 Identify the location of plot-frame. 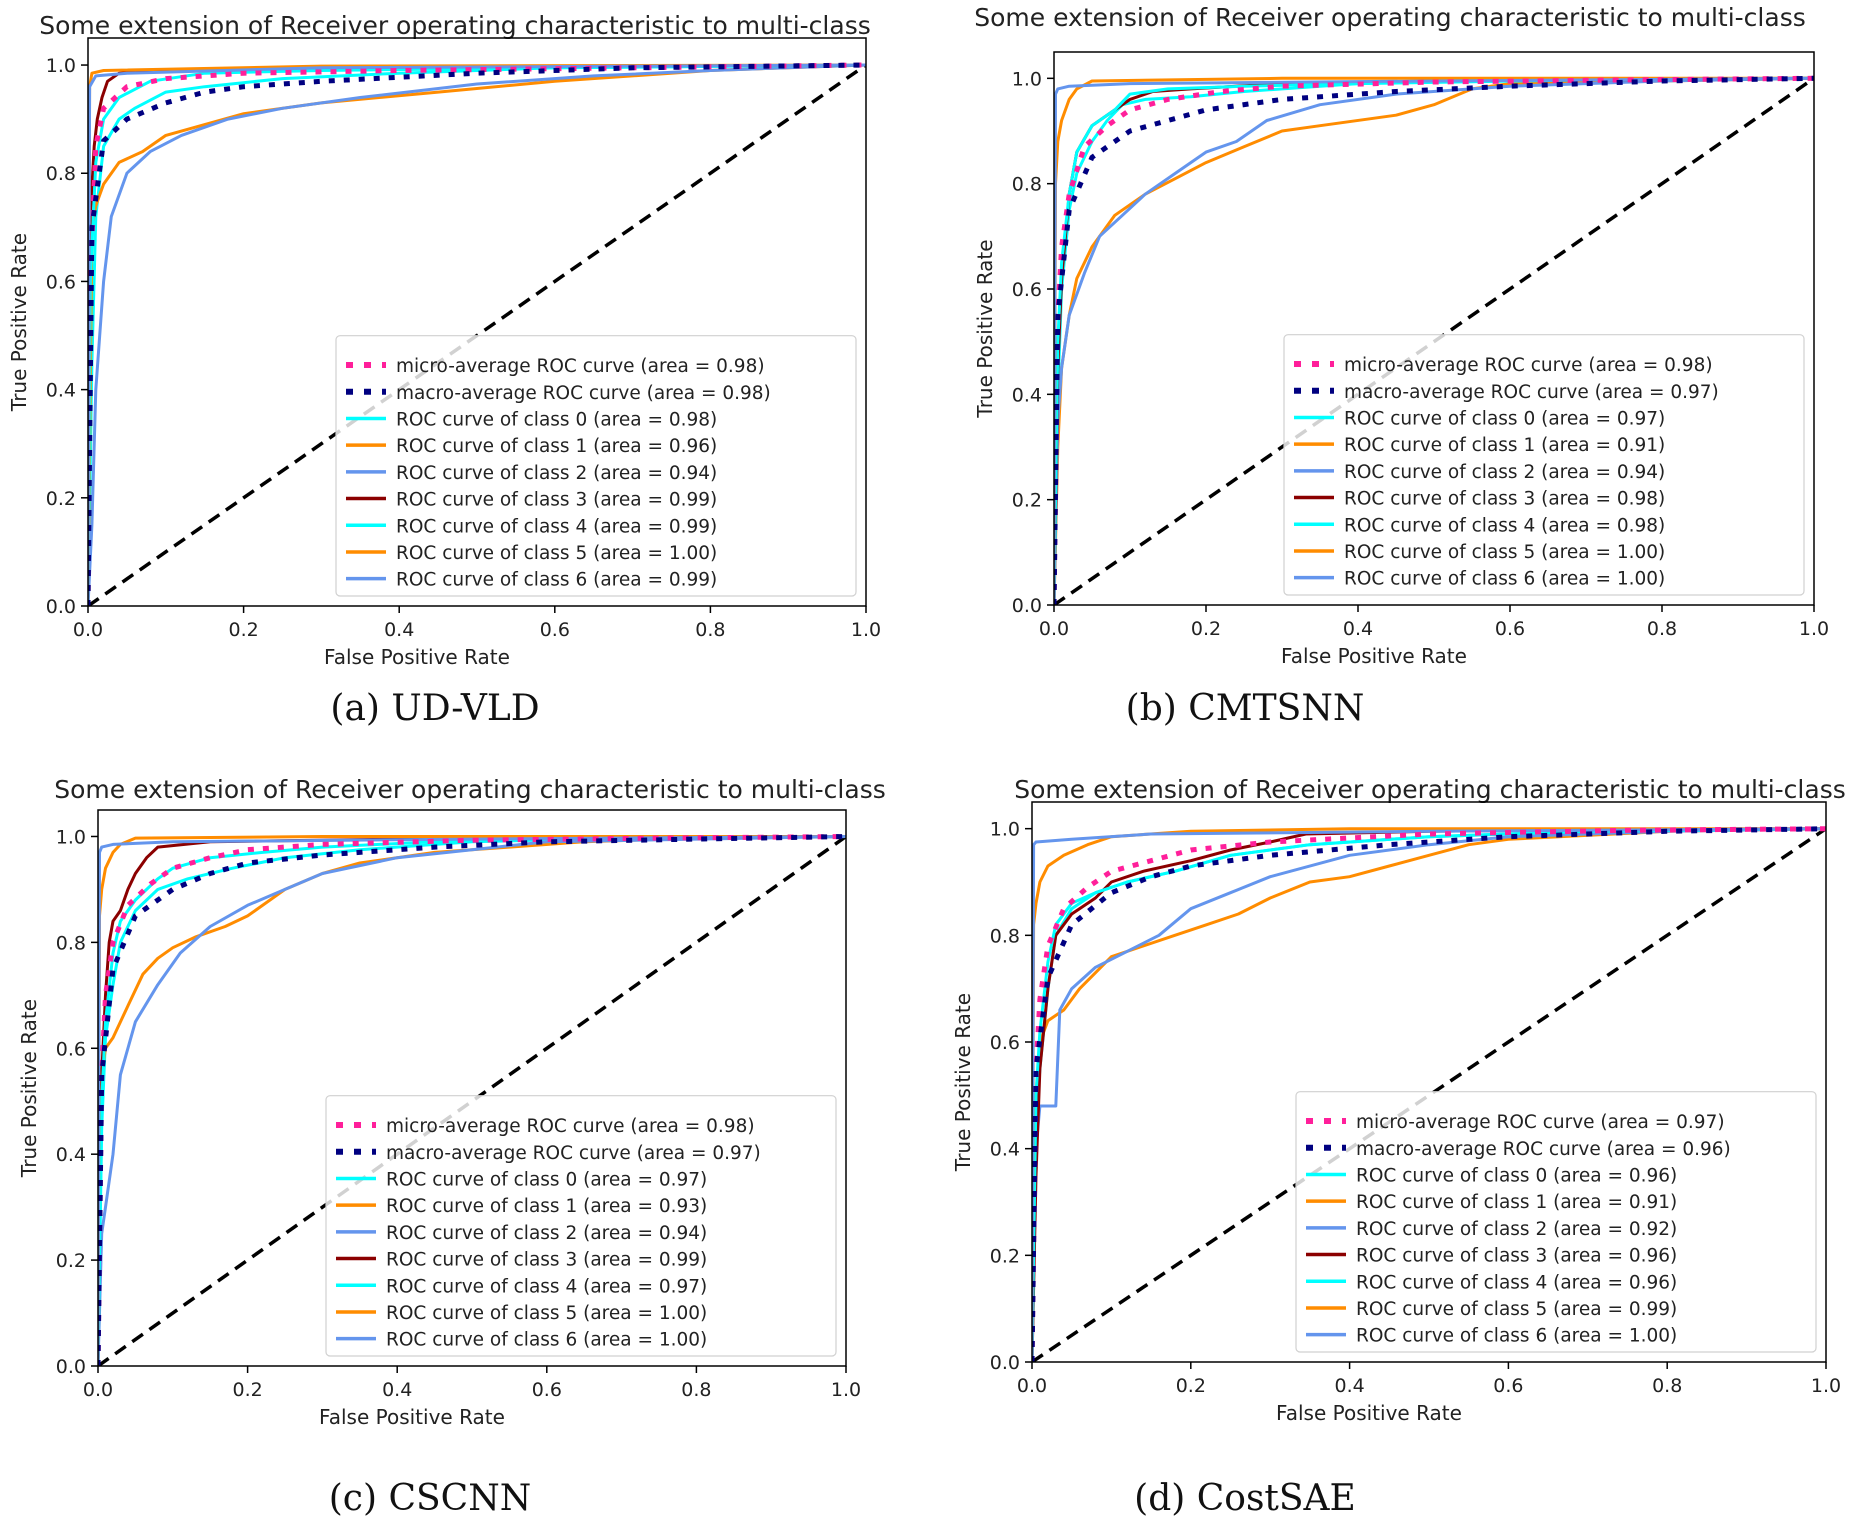
(472, 1088).